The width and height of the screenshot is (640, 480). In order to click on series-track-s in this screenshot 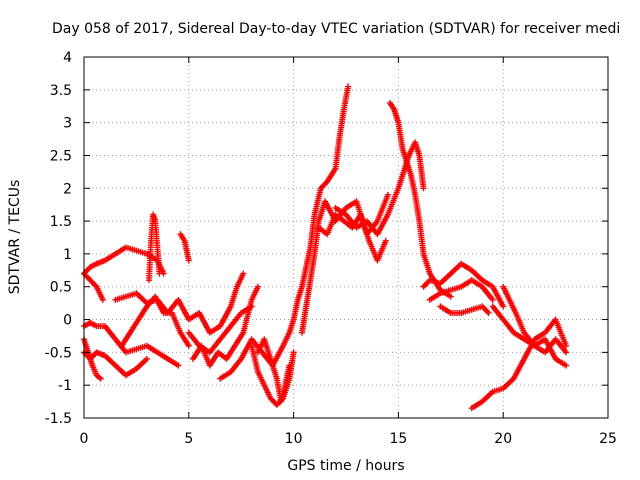, I will do `click(420, 199)`.